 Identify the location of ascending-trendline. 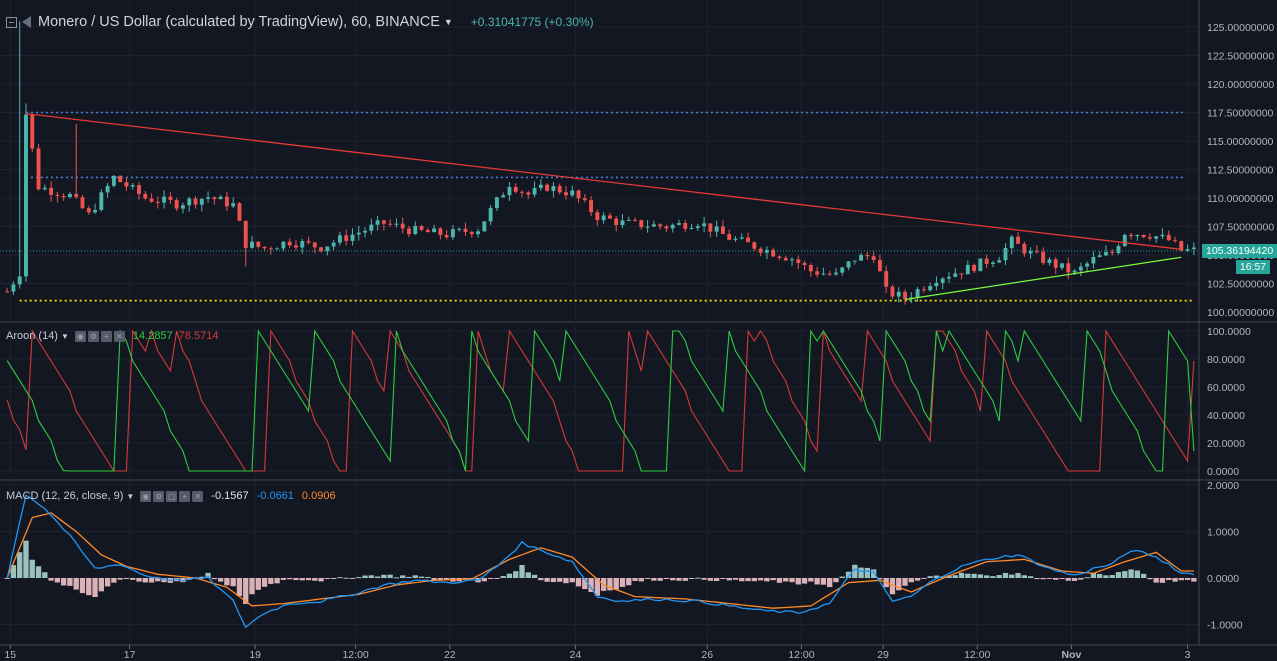
(1043, 278).